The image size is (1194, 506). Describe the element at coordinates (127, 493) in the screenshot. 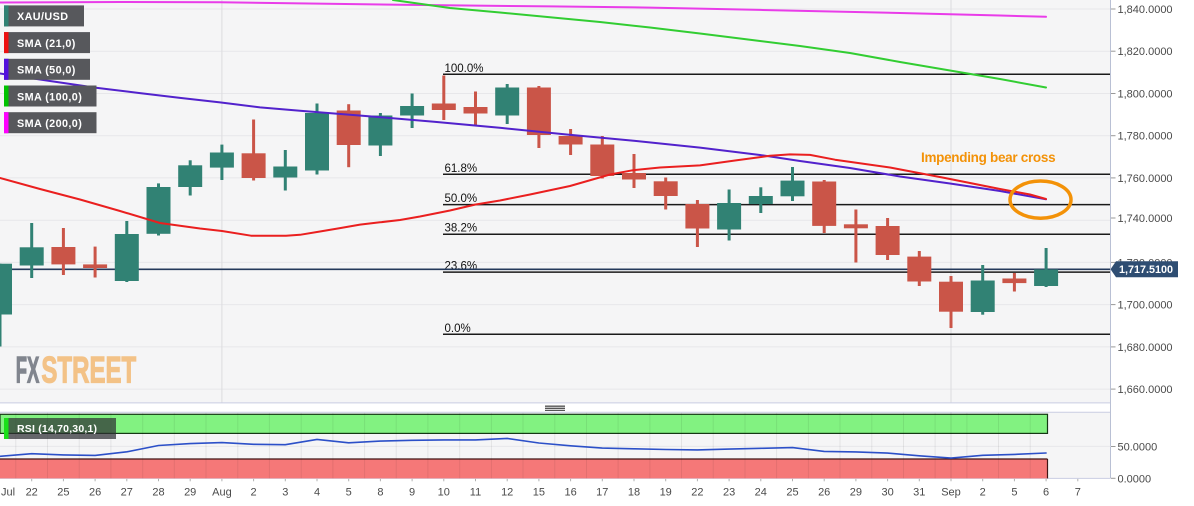

I see `svg-text: 27` at that location.